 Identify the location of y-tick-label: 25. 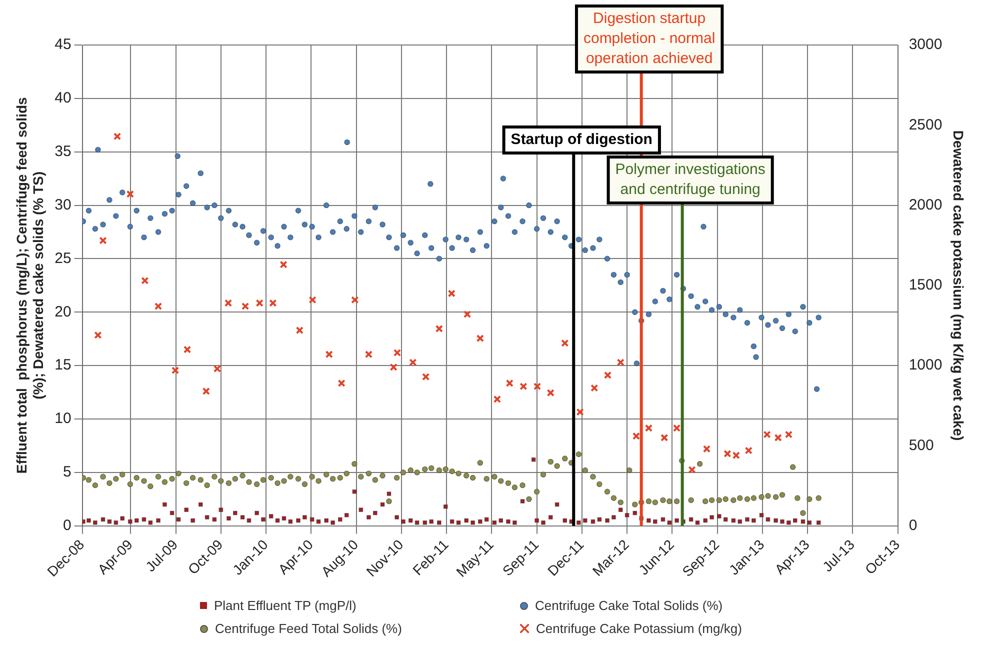
(63, 258).